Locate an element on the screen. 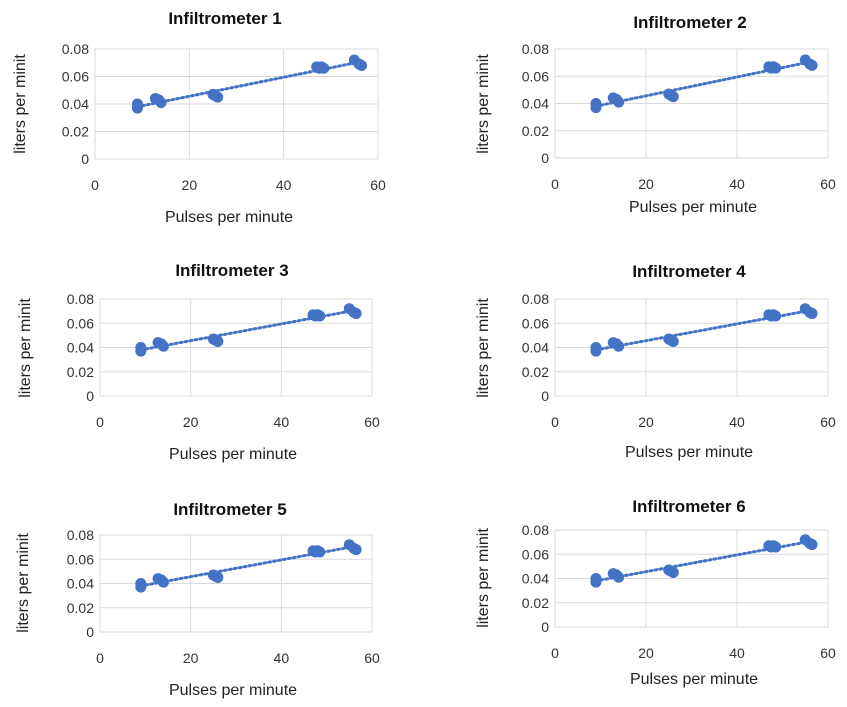  chart-title: Infiltrometer 5 is located at coordinates (229, 509).